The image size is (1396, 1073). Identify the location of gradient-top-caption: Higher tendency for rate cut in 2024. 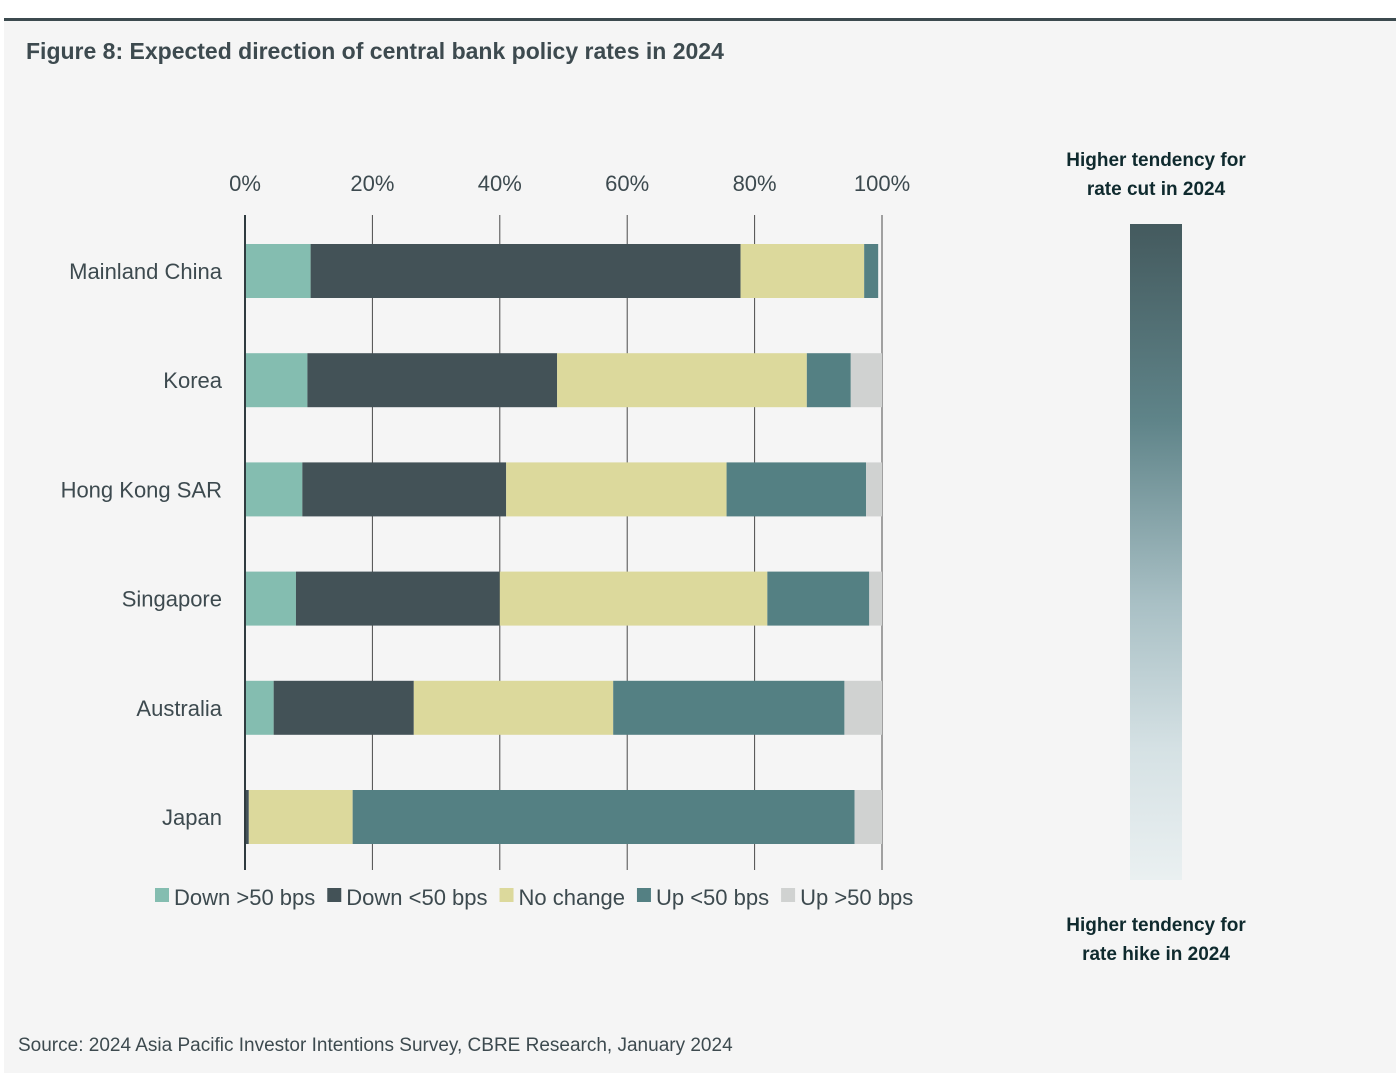
(1156, 175).